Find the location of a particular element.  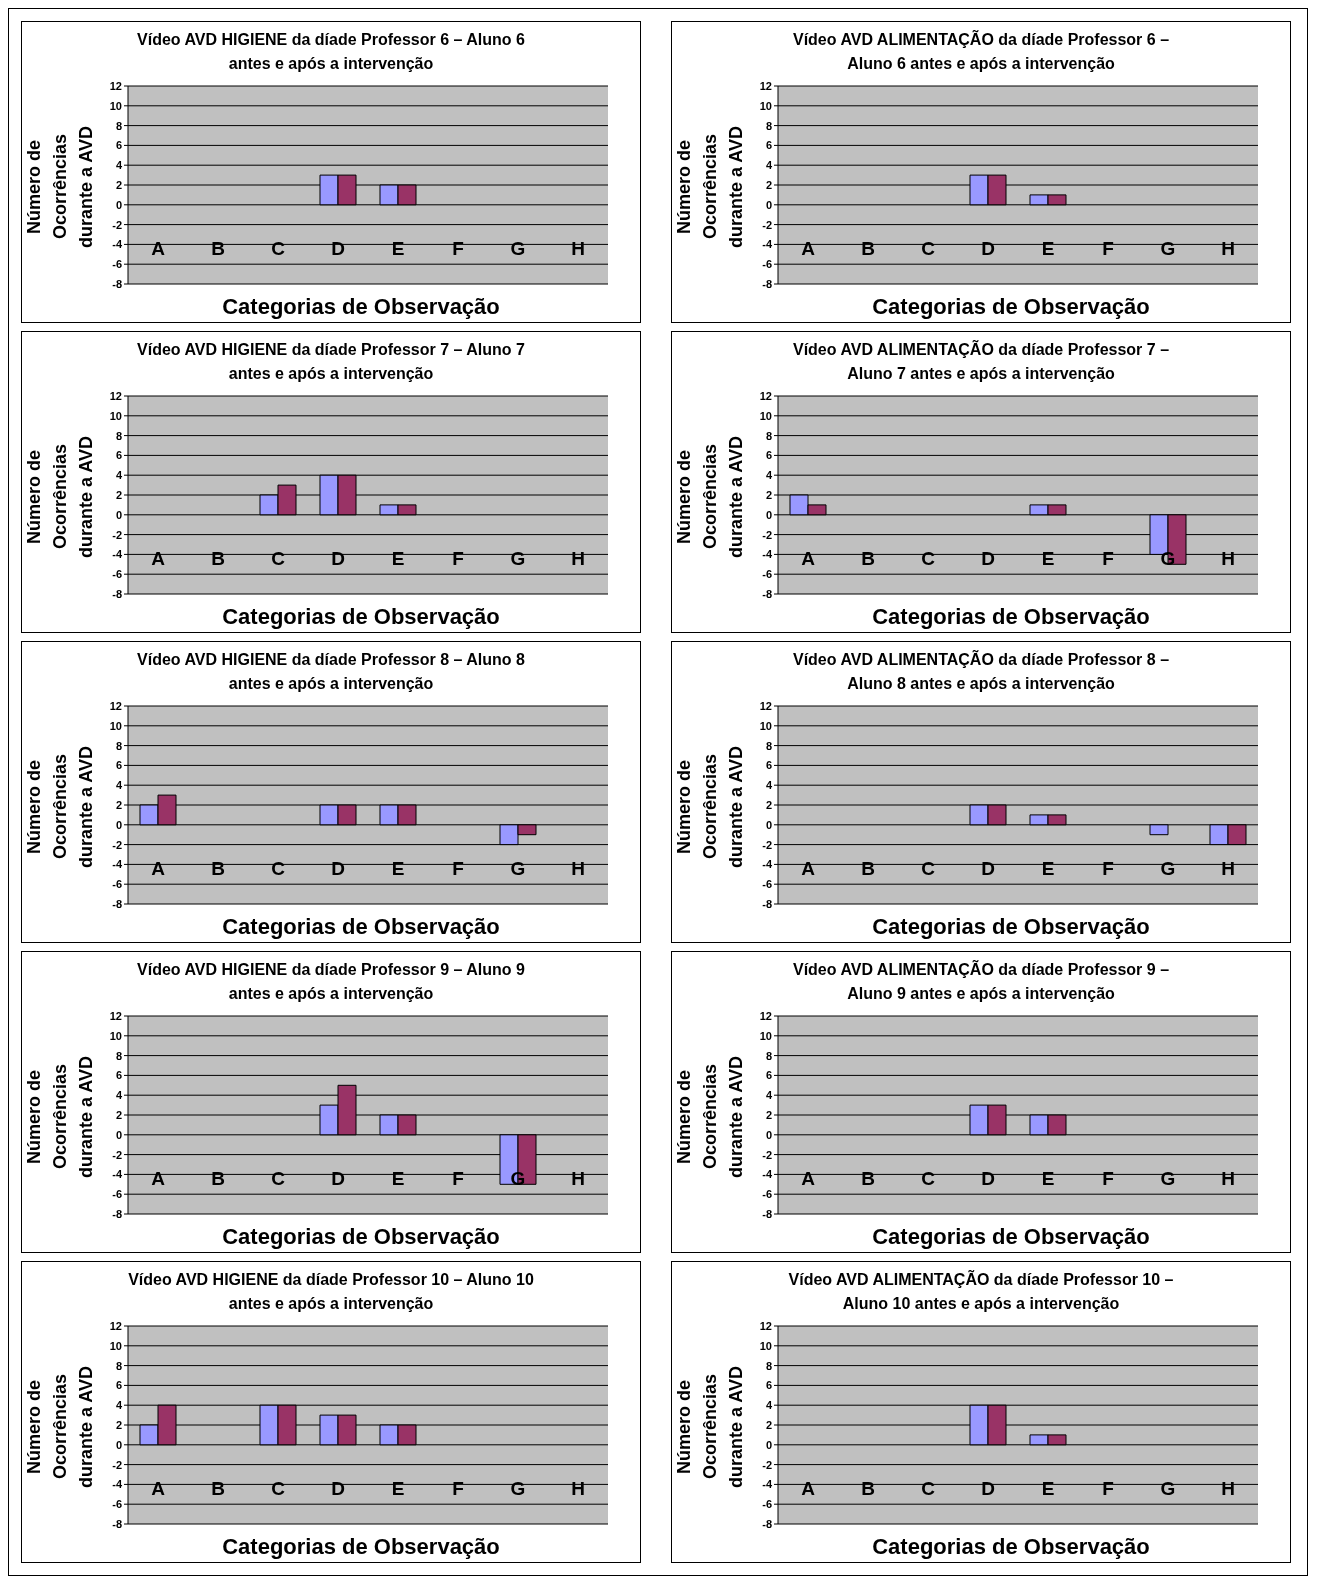

chart-title: Vídeo AVD ALIMENTAÇÃO da díade Professor 7 – Aluno 7 antes e após a intervenção is located at coordinates (981, 361).